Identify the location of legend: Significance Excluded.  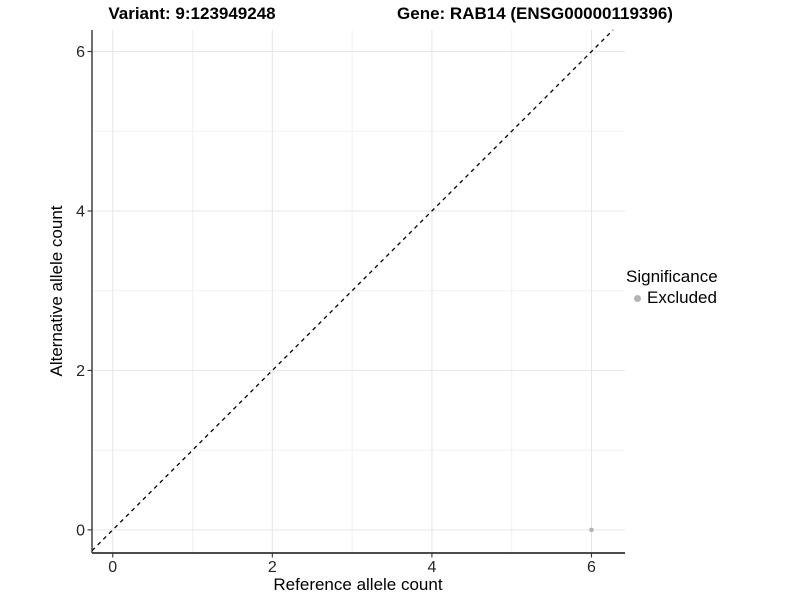
(706, 287).